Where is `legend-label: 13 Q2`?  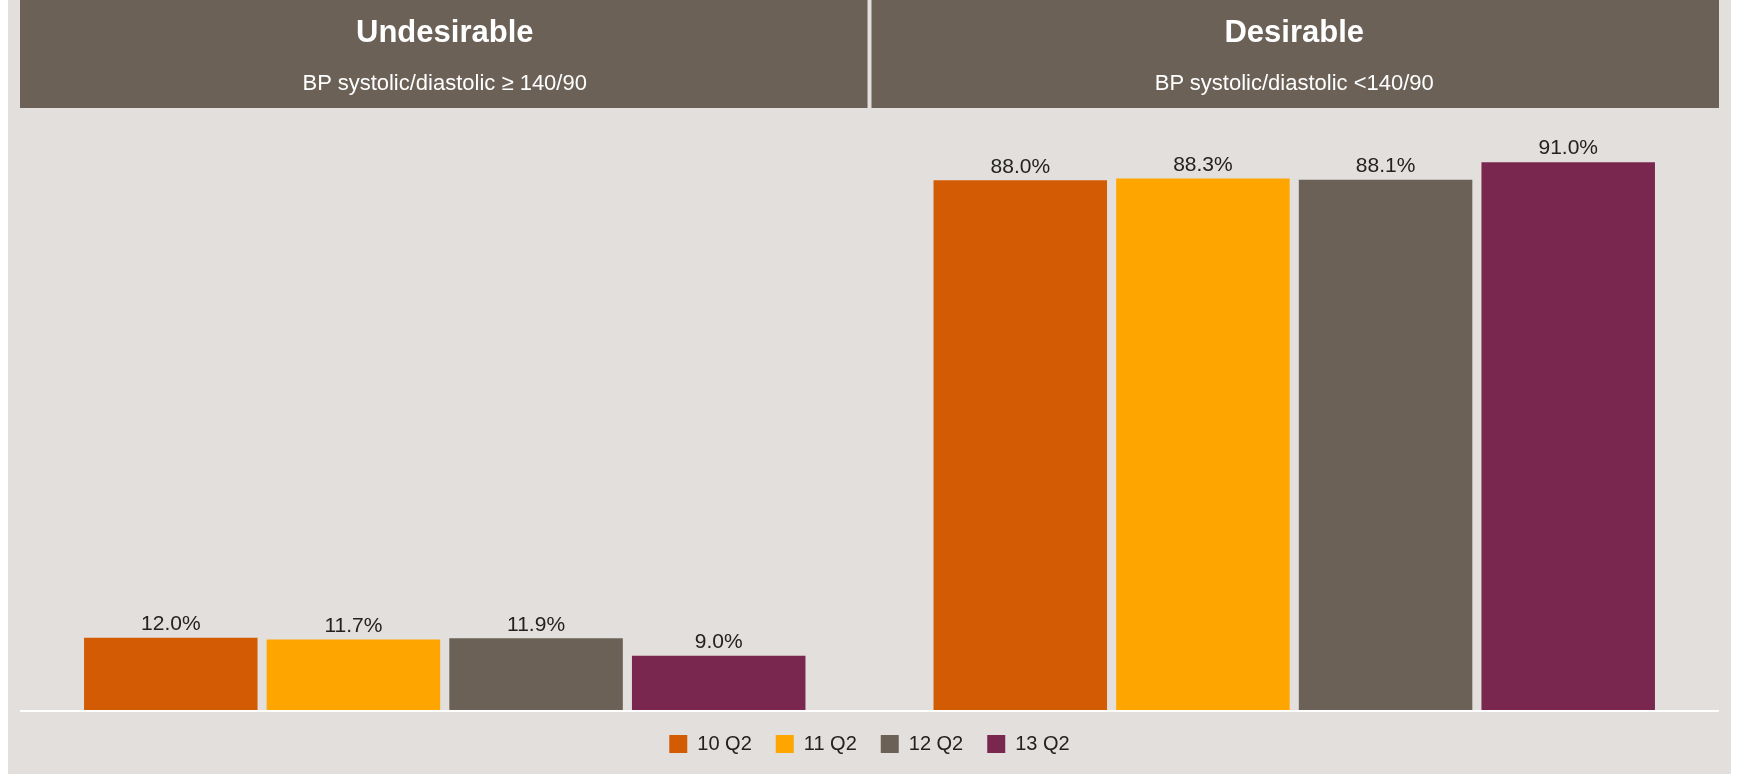
legend-label: 13 Q2 is located at coordinates (1042, 742).